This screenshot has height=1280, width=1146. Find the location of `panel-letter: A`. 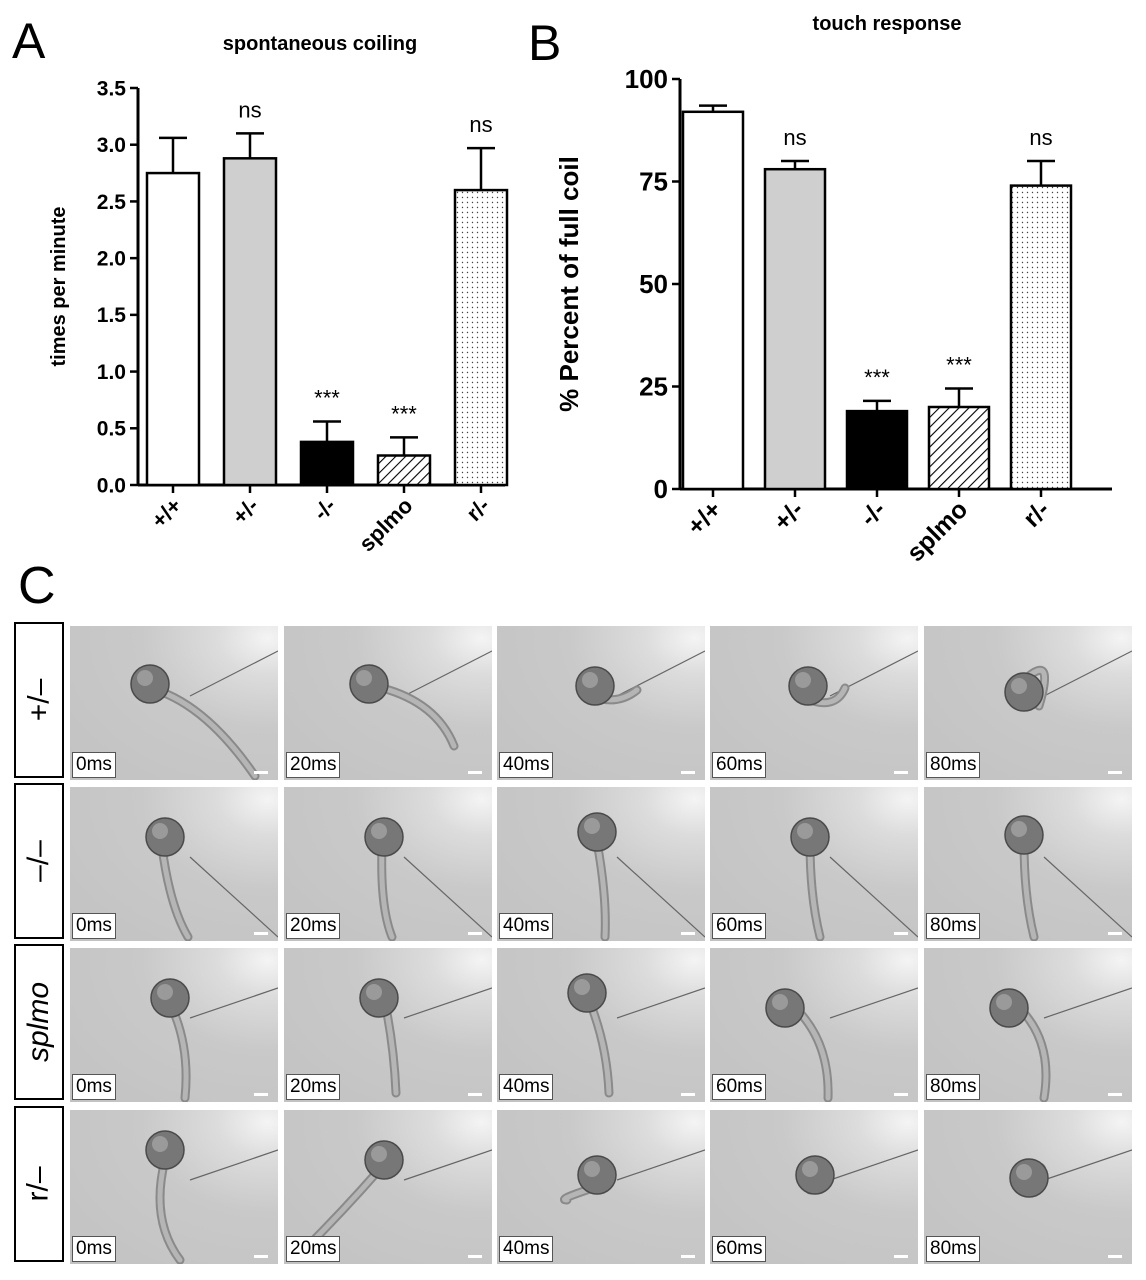

panel-letter: A is located at coordinates (29, 41).